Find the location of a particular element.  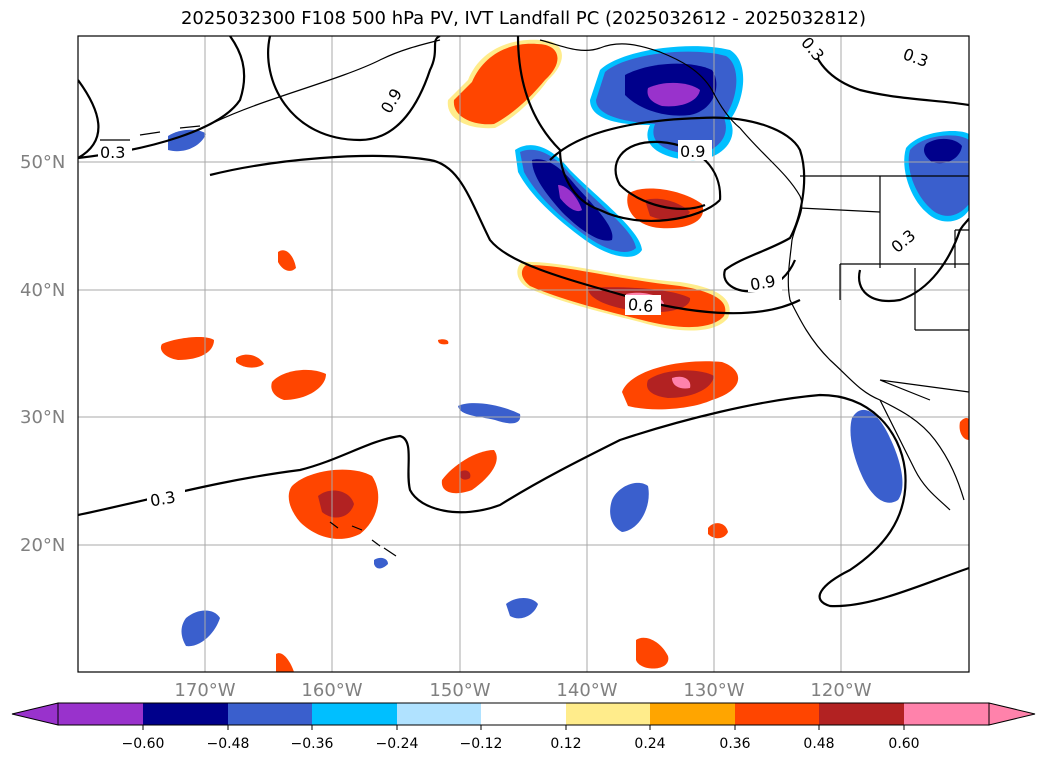

colorbar-ticks is located at coordinates (523, 727).